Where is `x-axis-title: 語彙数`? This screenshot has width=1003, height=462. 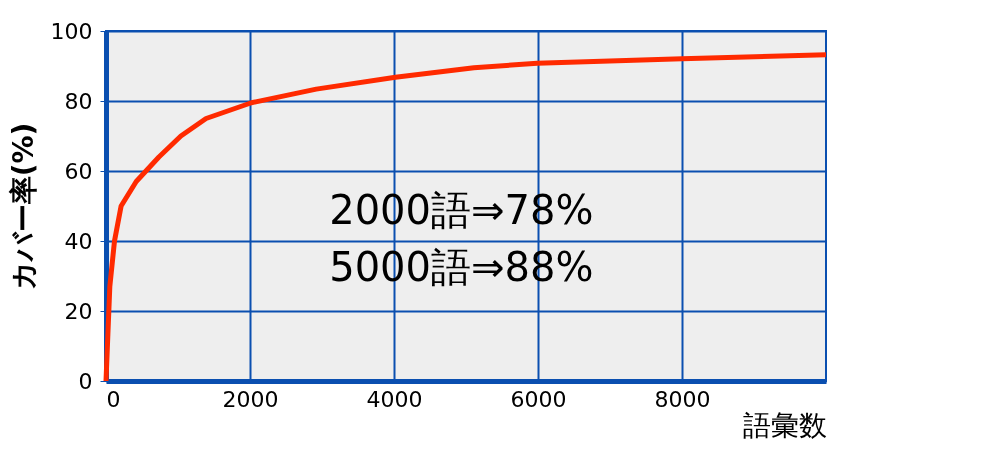
x-axis-title: 語彙数 is located at coordinates (784, 425).